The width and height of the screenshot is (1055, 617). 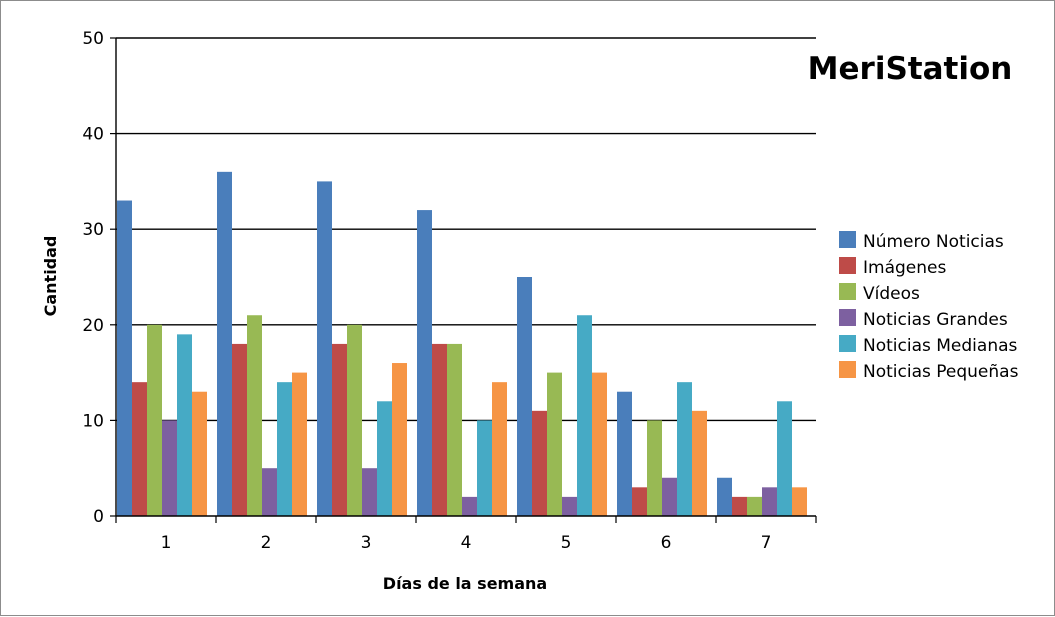 What do you see at coordinates (684, 449) in the screenshot?
I see `bar-series4-cat5` at bounding box center [684, 449].